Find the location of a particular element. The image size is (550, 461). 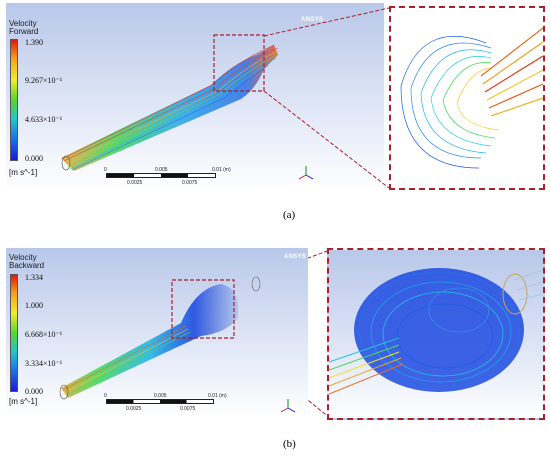

legend-title-direction: Forward is located at coordinates (24, 31).